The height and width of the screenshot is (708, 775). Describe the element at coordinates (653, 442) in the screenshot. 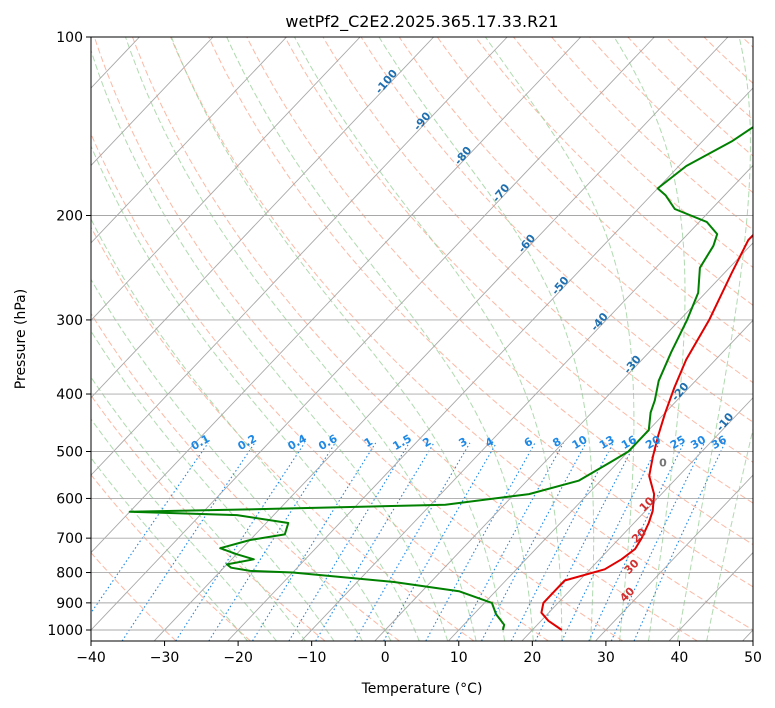

I see `mixing-ratio-label: 20` at that location.